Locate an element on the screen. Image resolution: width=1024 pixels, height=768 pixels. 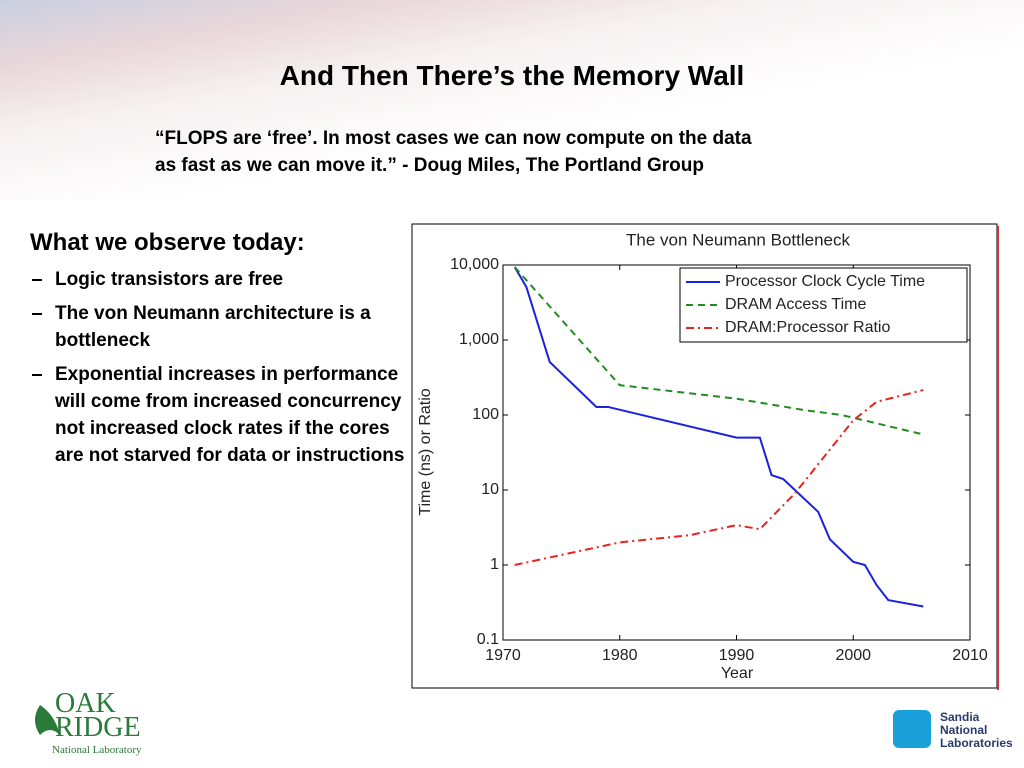
heading: What we observe today: is located at coordinates (167, 242).